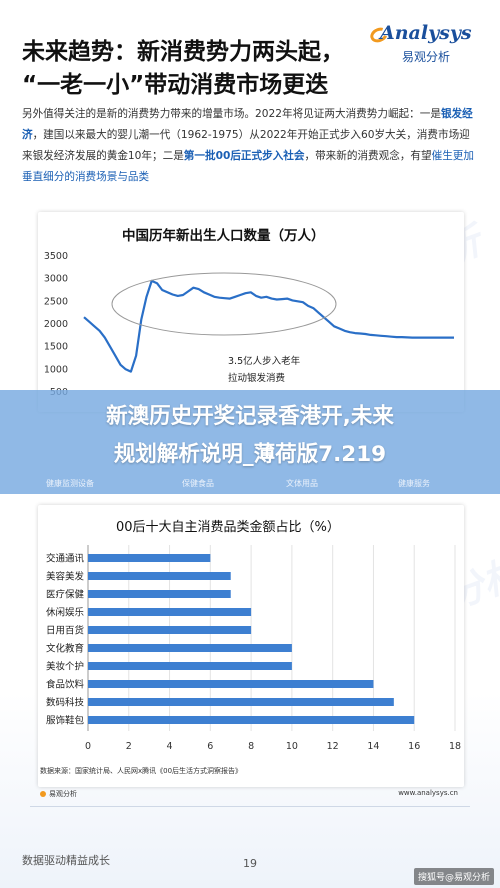  What do you see at coordinates (250, 806) in the screenshot?
I see `footer-divider` at bounding box center [250, 806].